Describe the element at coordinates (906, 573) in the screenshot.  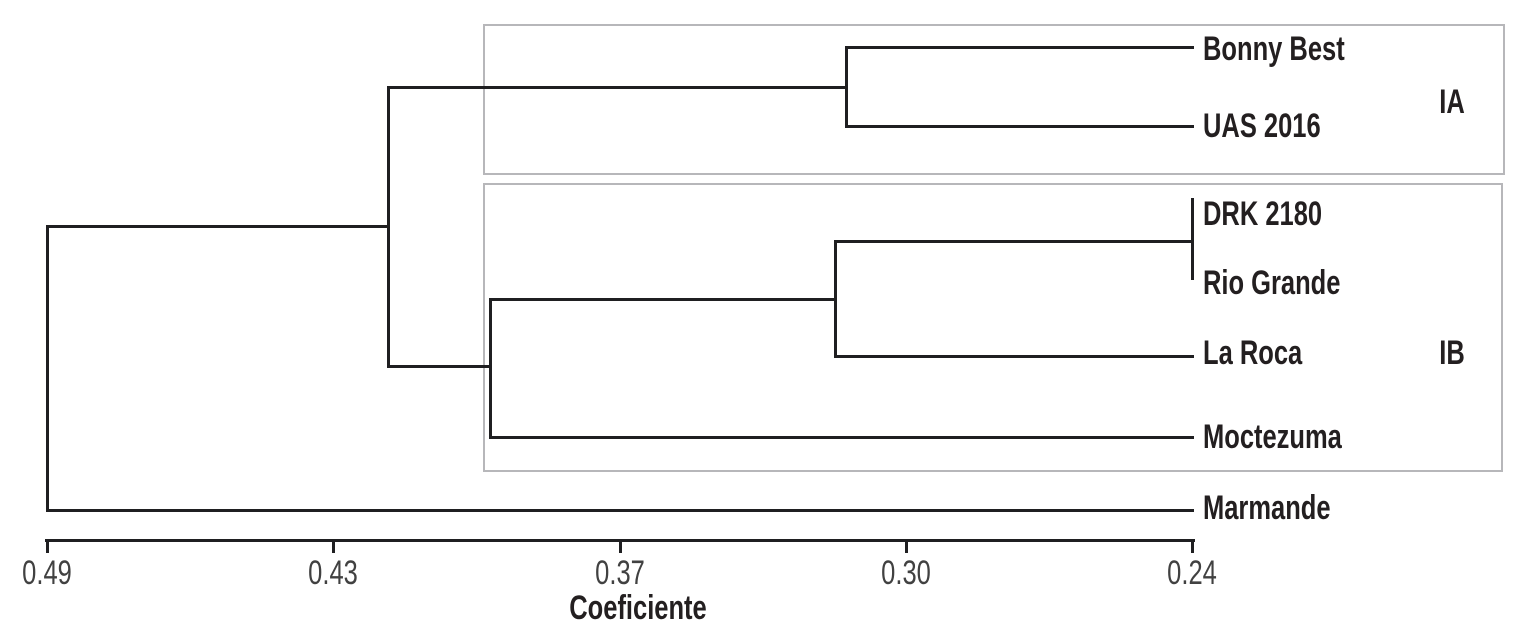
I see `axis-tick-label-0.30: 0.30` at that location.